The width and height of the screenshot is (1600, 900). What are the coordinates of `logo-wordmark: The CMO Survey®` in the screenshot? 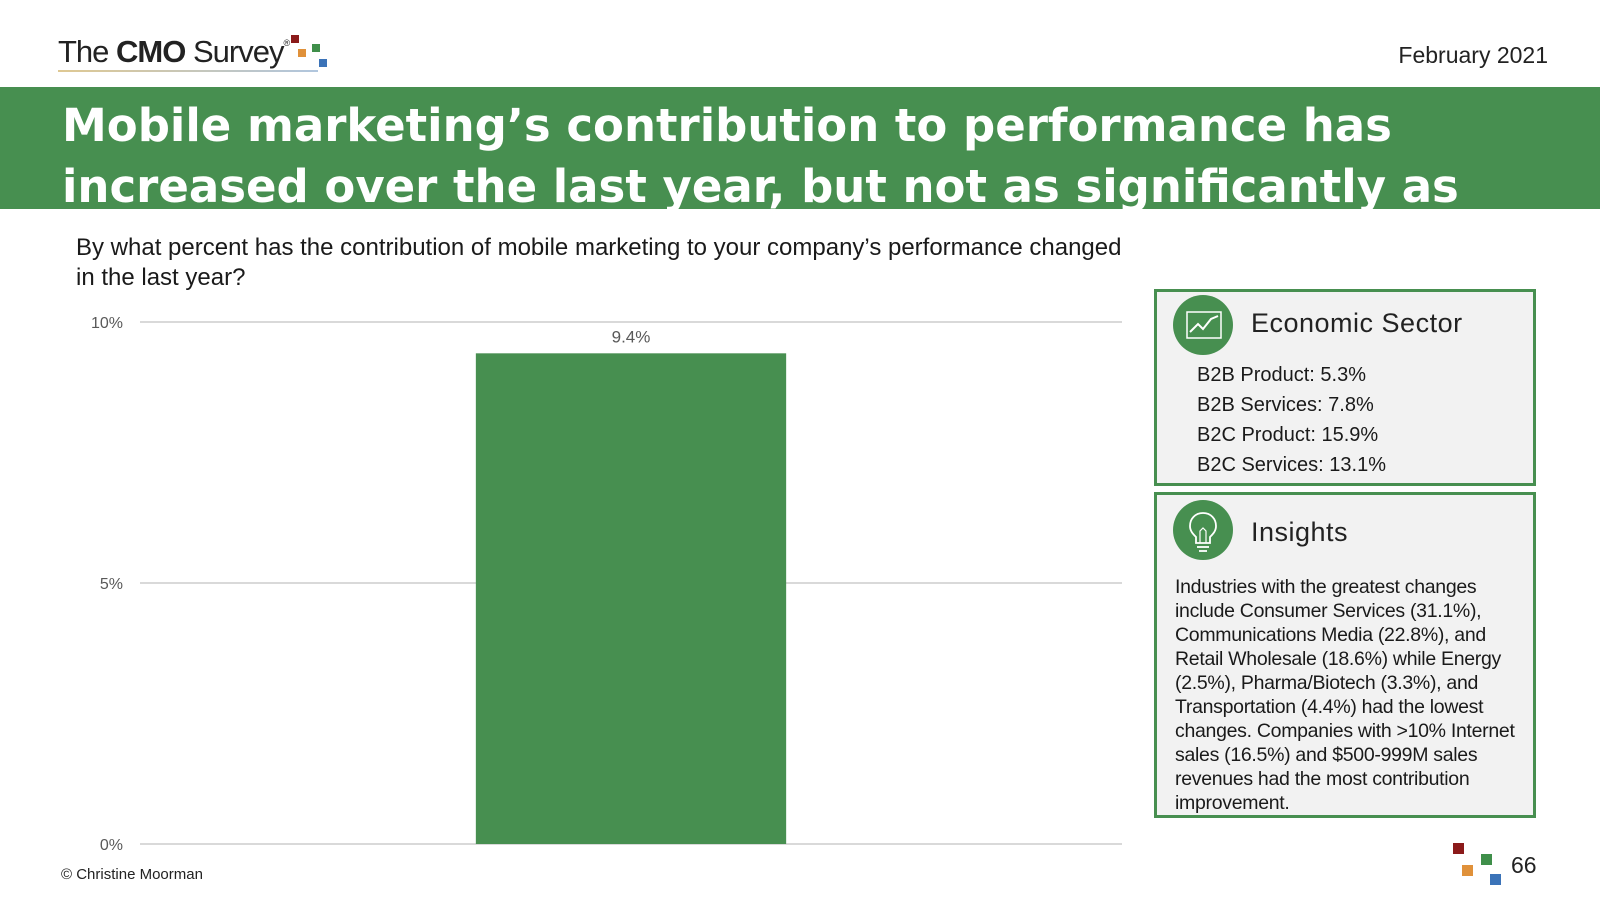 It's located at (174, 51).